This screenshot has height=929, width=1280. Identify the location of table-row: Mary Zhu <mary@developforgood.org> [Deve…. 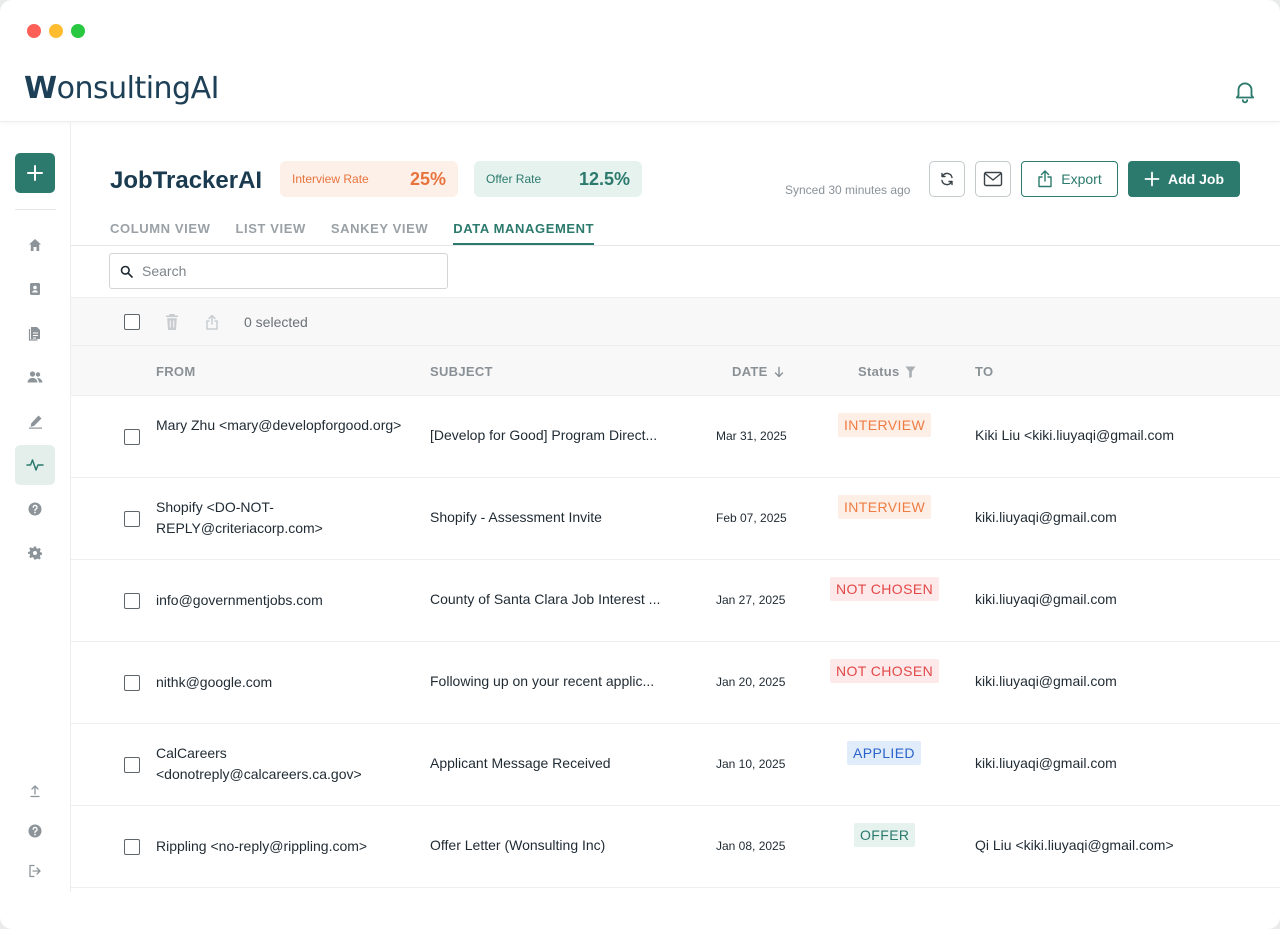
(675, 437).